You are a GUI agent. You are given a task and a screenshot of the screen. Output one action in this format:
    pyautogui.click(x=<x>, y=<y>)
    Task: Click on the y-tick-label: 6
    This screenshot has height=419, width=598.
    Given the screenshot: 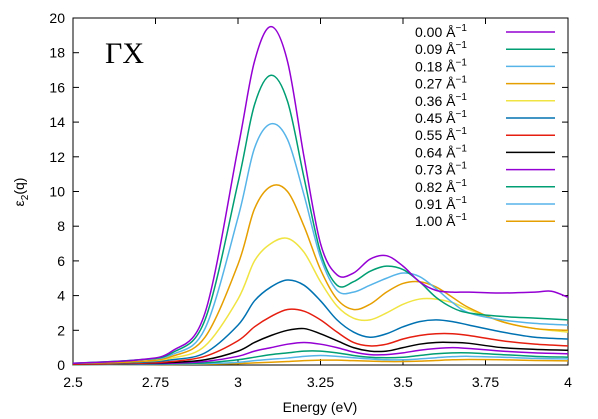 What is the action you would take?
    pyautogui.click(x=61, y=261)
    